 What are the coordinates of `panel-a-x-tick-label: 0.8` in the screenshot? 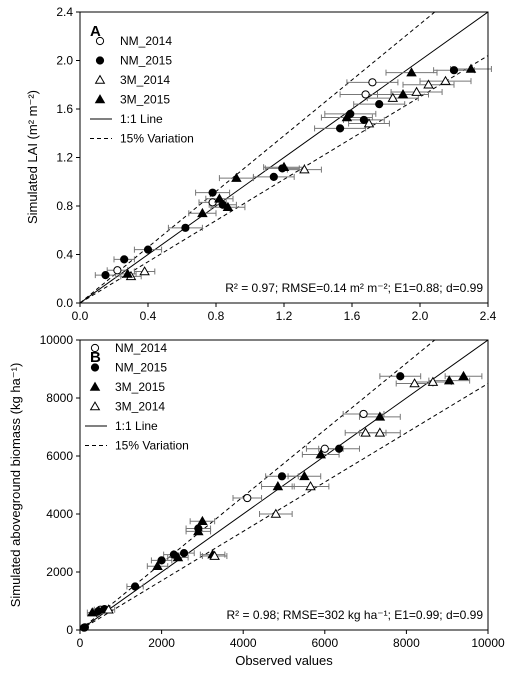 It's located at (216, 316).